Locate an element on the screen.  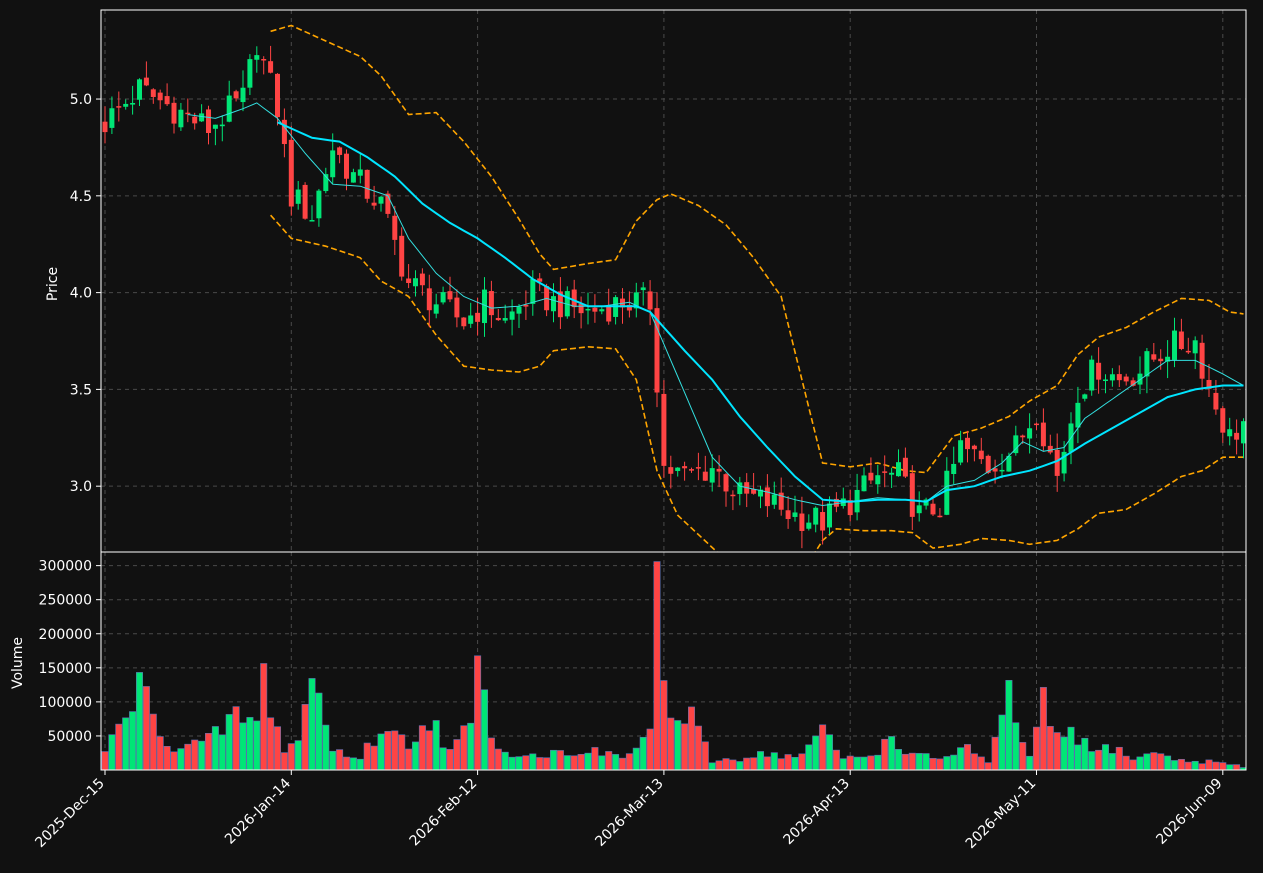
volume-tick-label: 50000 is located at coordinates (69, 737).